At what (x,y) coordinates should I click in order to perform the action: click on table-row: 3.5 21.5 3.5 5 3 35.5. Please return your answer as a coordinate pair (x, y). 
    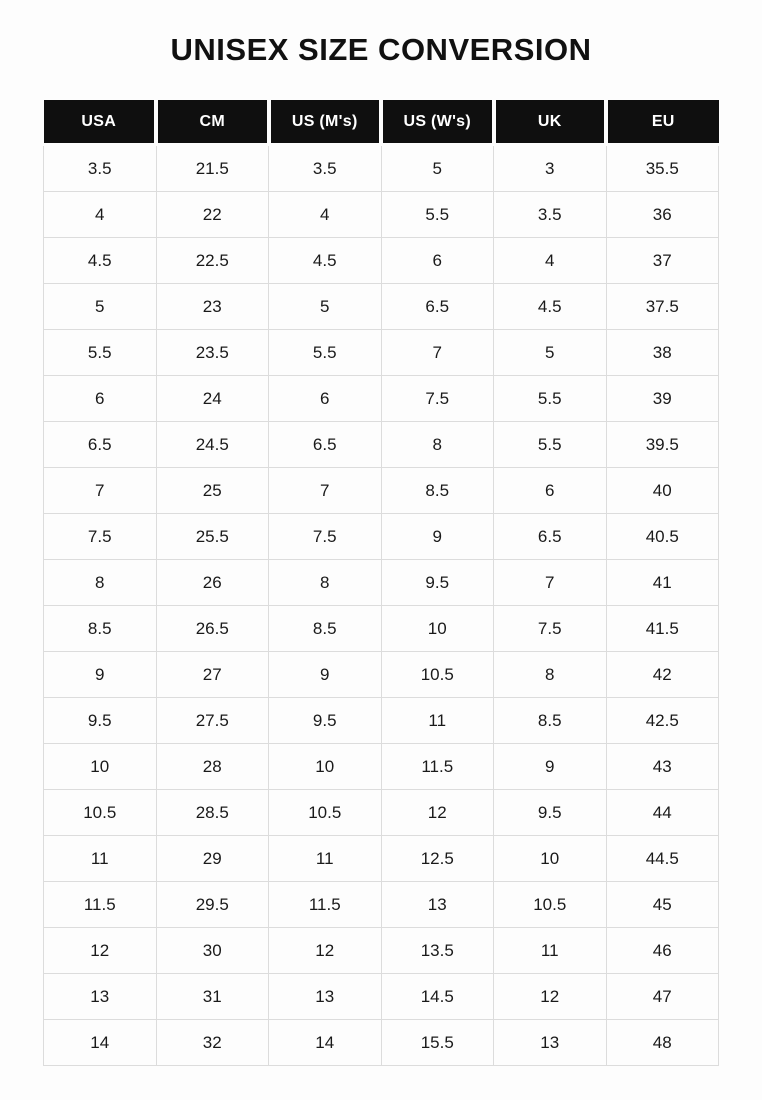
    Looking at the image, I should click on (381, 168).